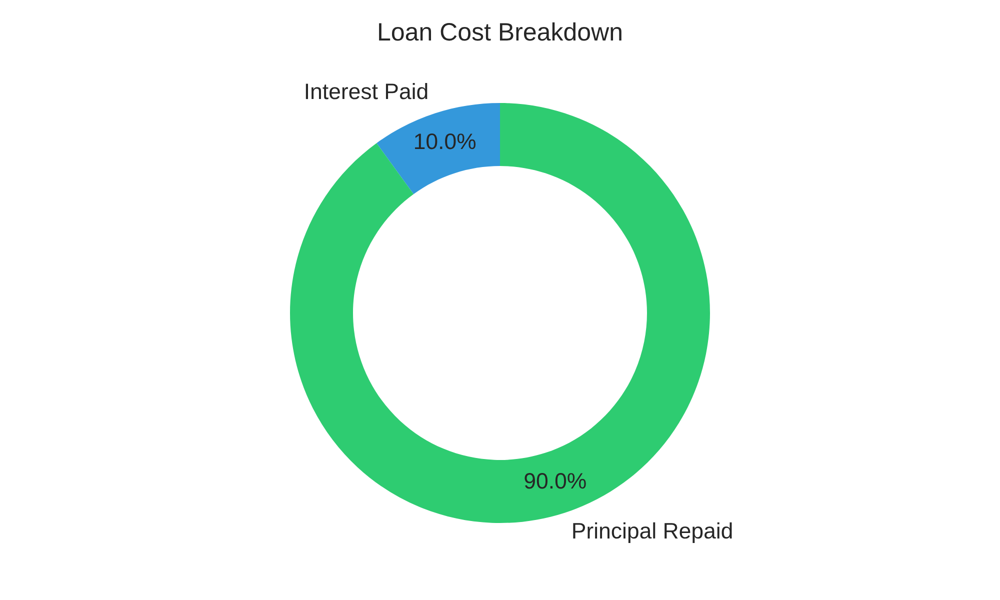 The image size is (1000, 600). What do you see at coordinates (445, 141) in the screenshot?
I see `data-label: 10.0%` at bounding box center [445, 141].